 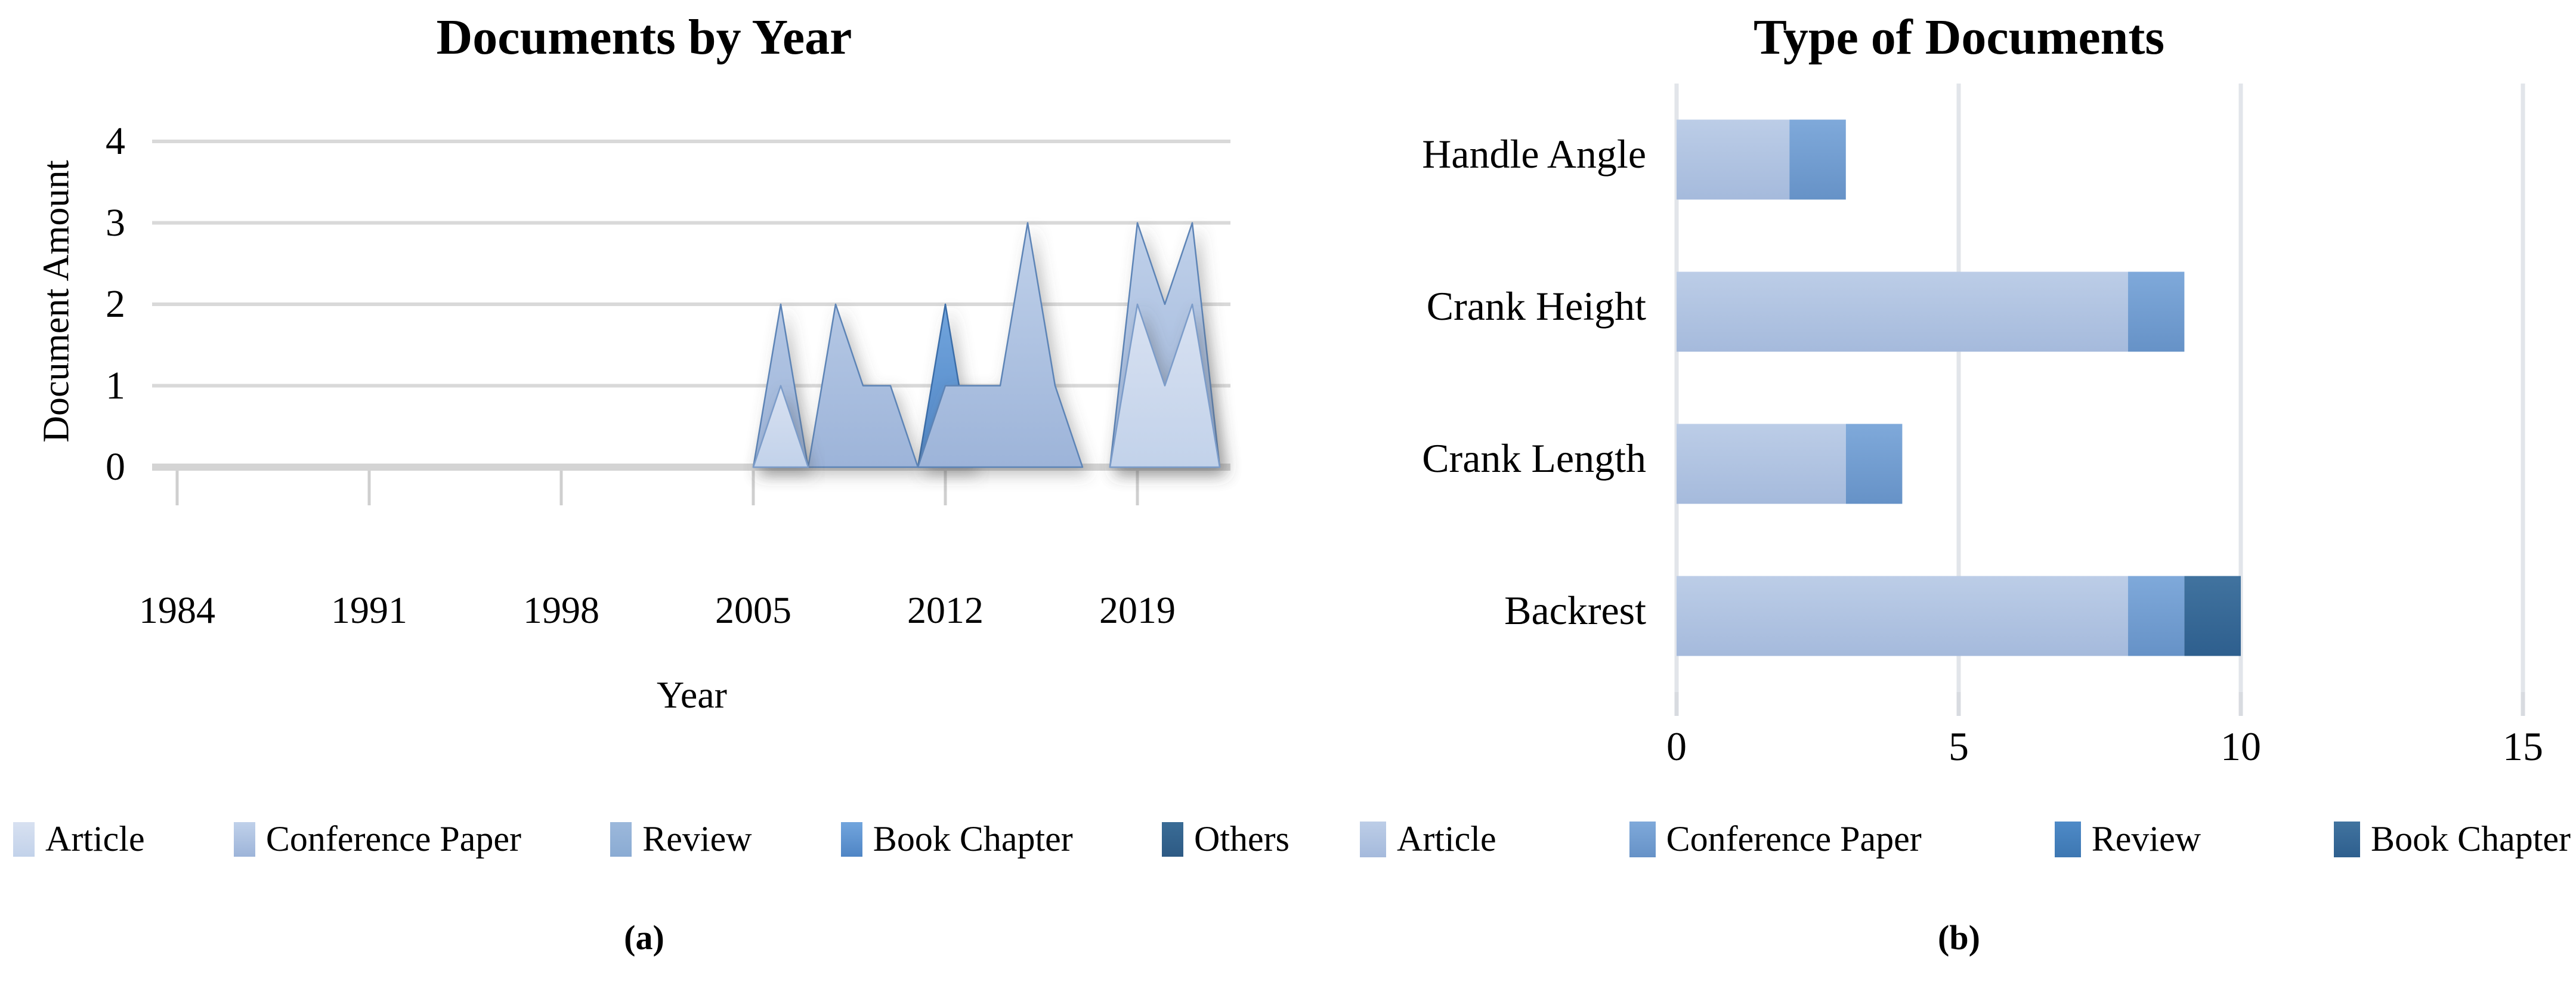 I want to click on chart-b-title: Type of Documents, so click(x=1959, y=37).